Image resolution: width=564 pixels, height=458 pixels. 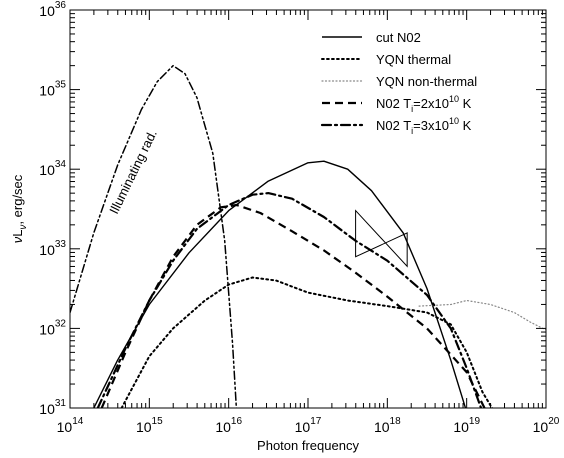 I want to click on y-tick-label: 1036, so click(x=52, y=9).